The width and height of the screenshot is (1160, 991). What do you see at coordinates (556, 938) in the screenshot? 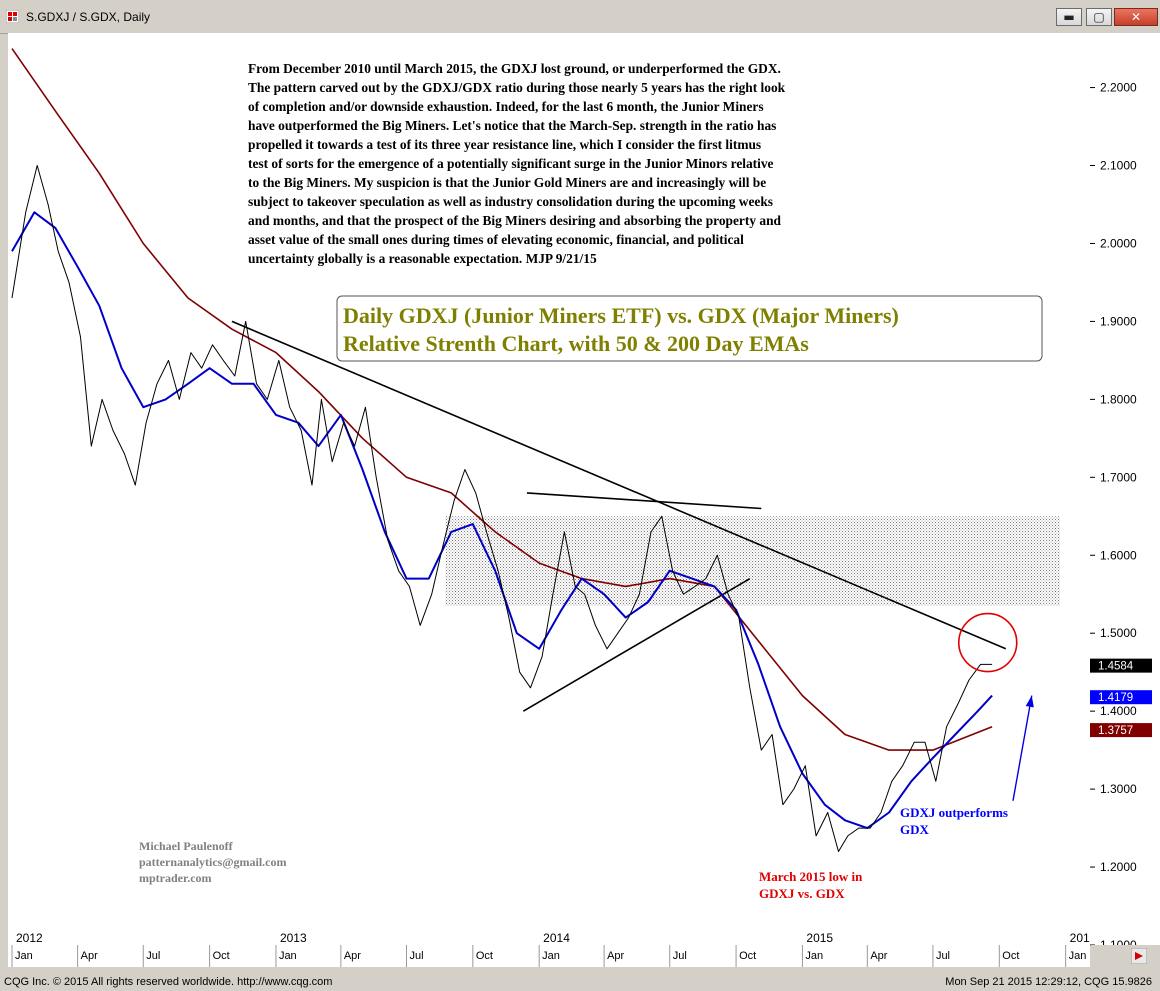
I see `year-label: 2014` at bounding box center [556, 938].